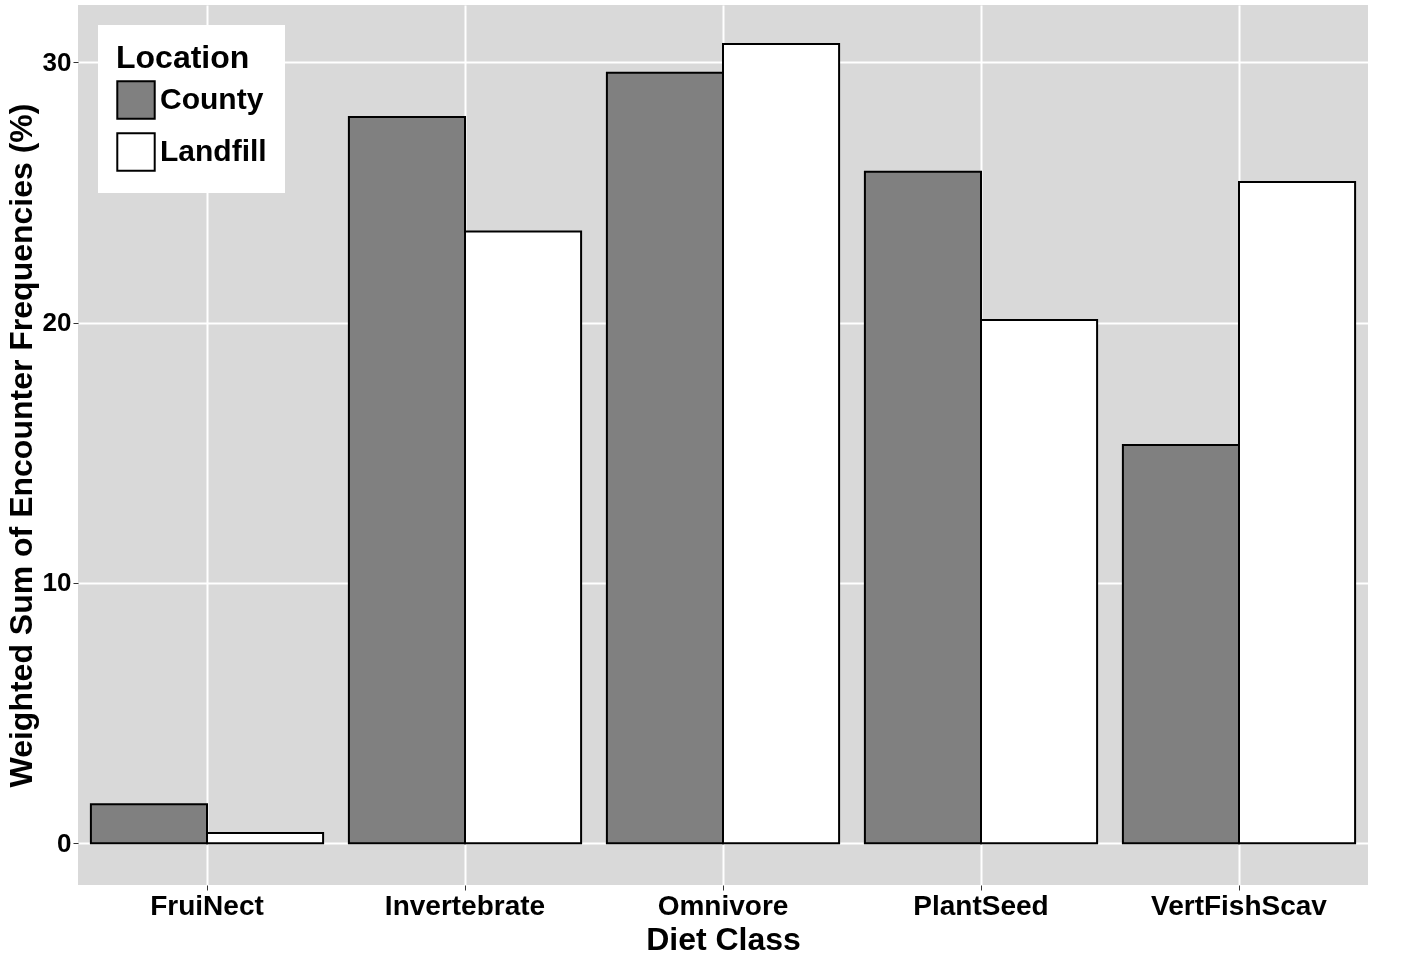  Describe the element at coordinates (57, 582) in the screenshot. I see `y-tick-label: 10` at that location.